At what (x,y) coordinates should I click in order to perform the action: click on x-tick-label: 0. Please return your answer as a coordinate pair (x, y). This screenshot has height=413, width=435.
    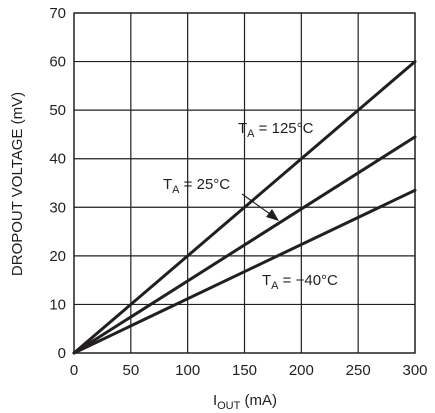
    Looking at the image, I should click on (74, 370).